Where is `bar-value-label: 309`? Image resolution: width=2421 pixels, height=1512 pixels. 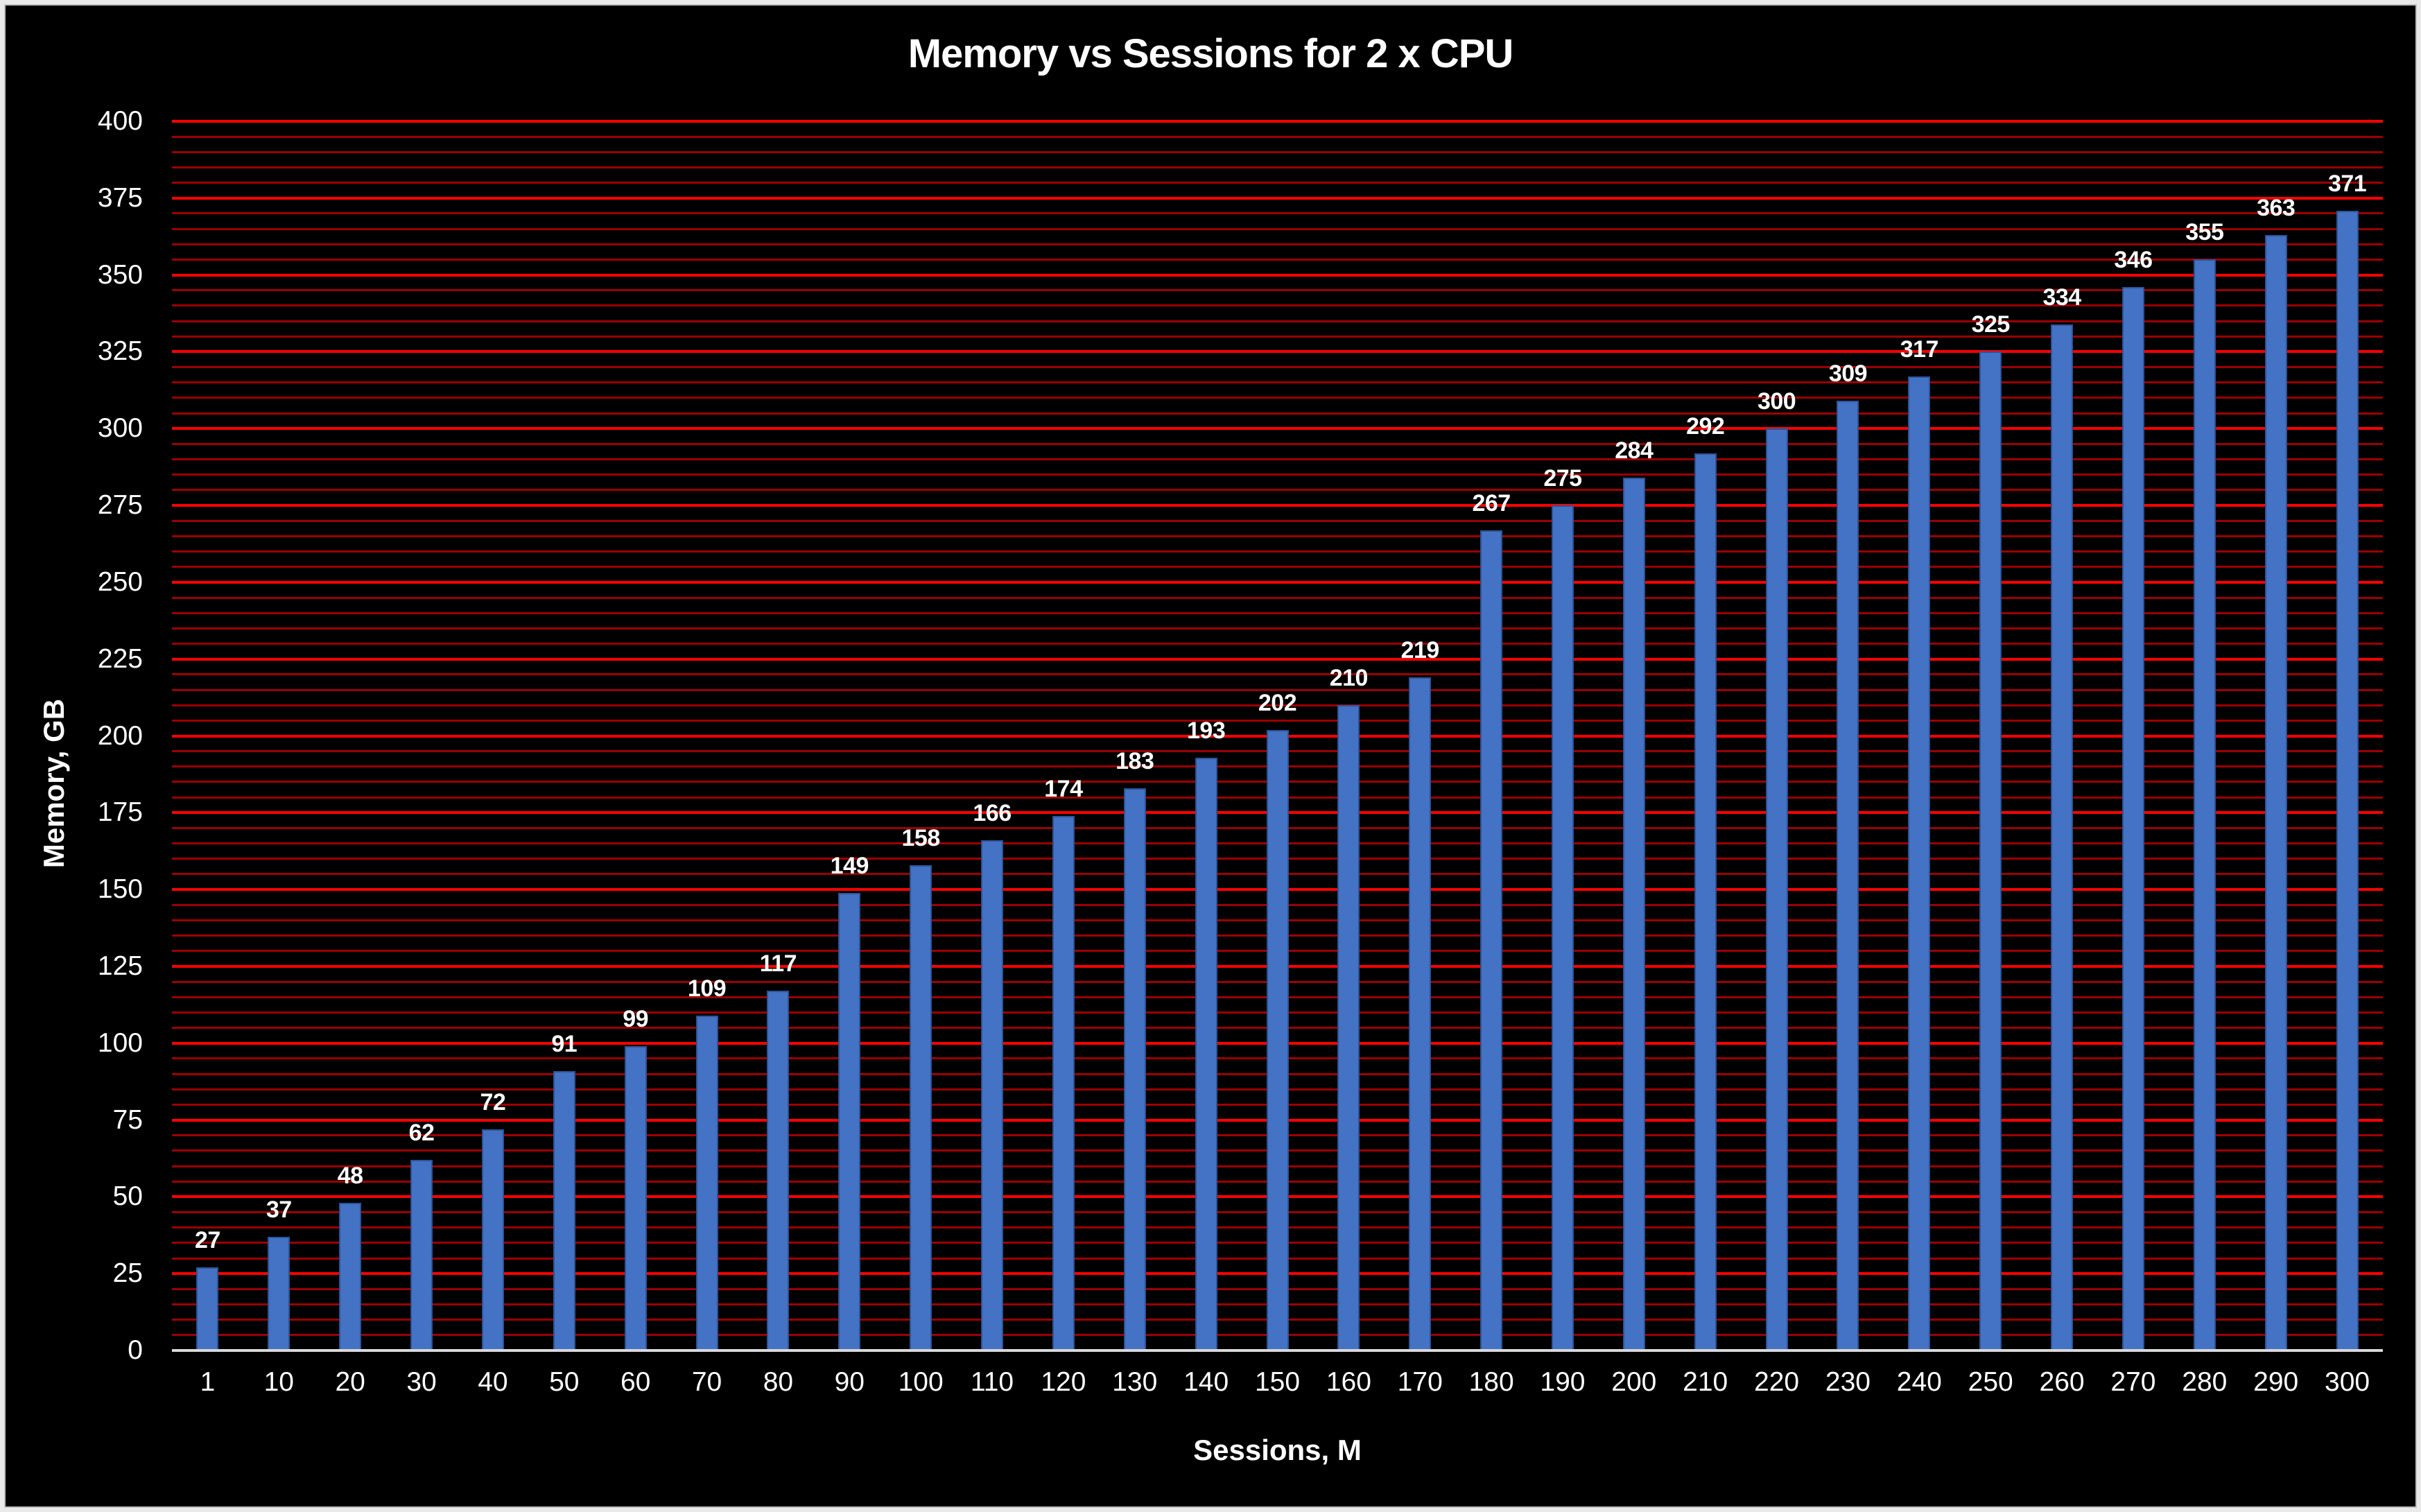
bar-value-label: 309 is located at coordinates (1848, 374).